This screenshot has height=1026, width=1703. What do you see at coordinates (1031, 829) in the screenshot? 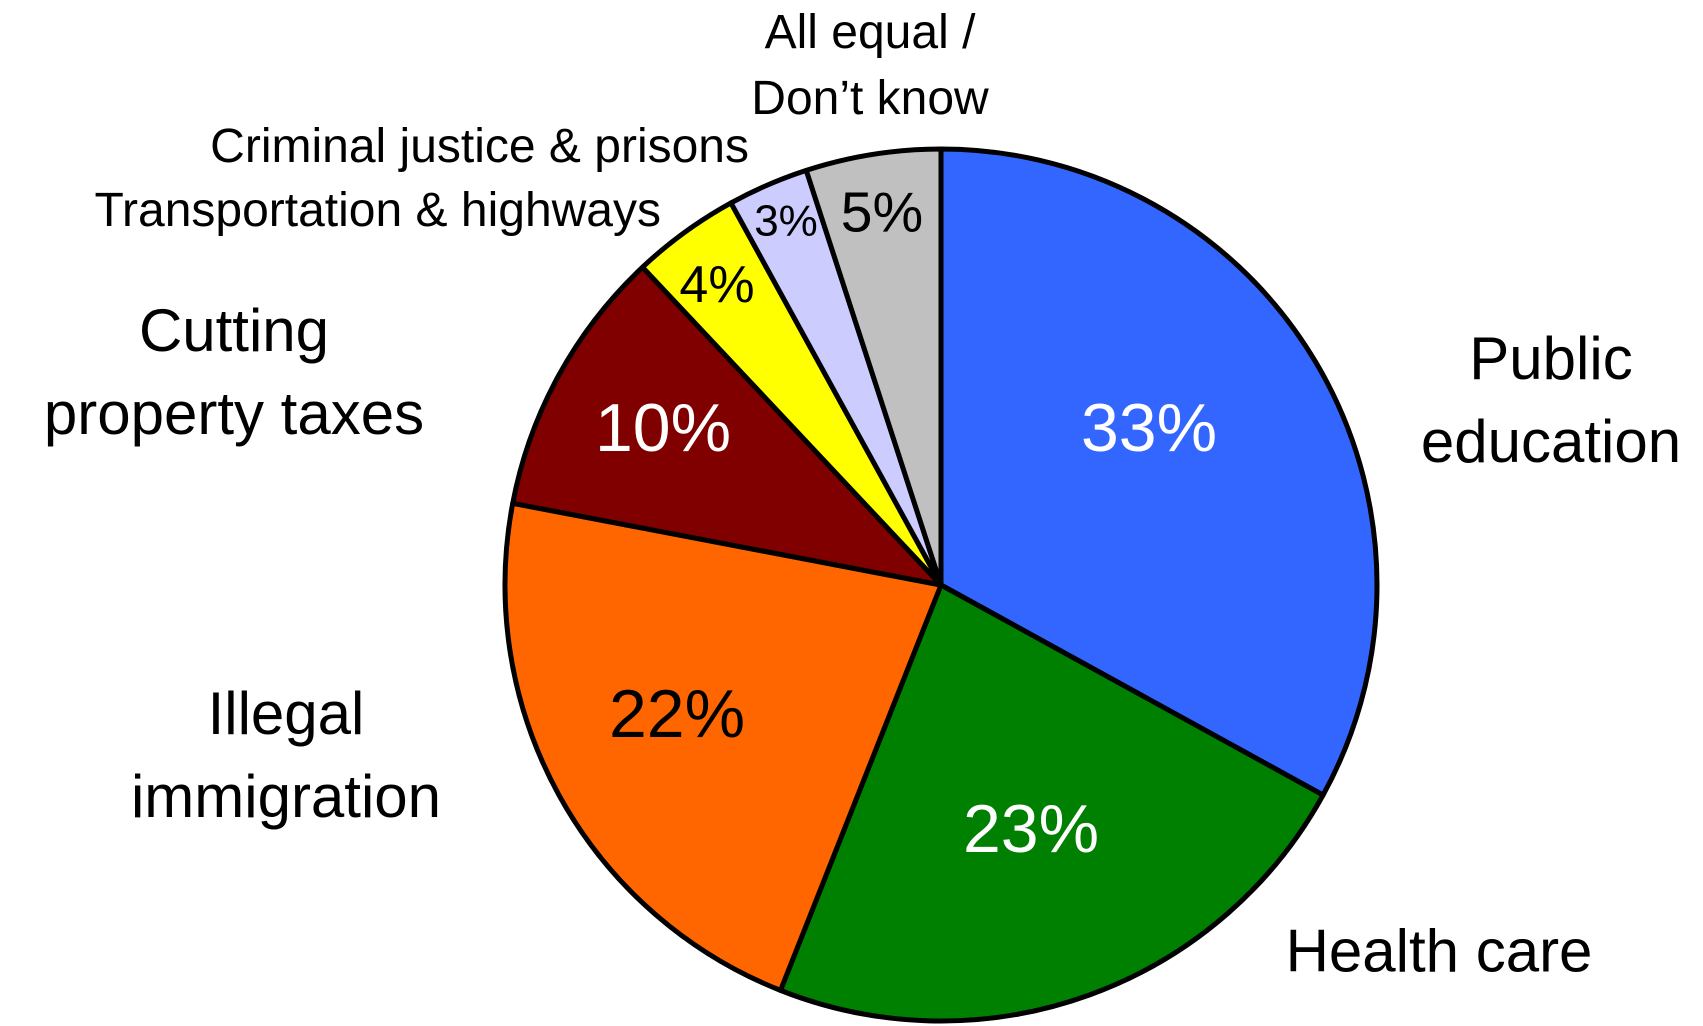
I see `value-label: 23%` at bounding box center [1031, 829].